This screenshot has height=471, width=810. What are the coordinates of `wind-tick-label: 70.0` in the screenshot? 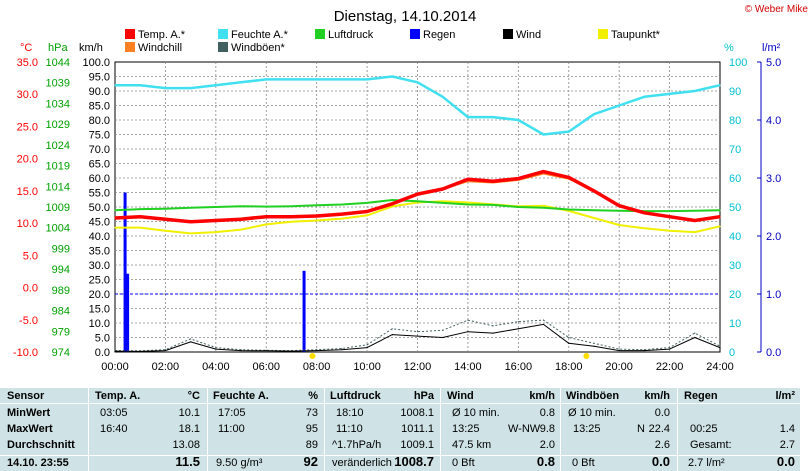 It's located at (99, 150).